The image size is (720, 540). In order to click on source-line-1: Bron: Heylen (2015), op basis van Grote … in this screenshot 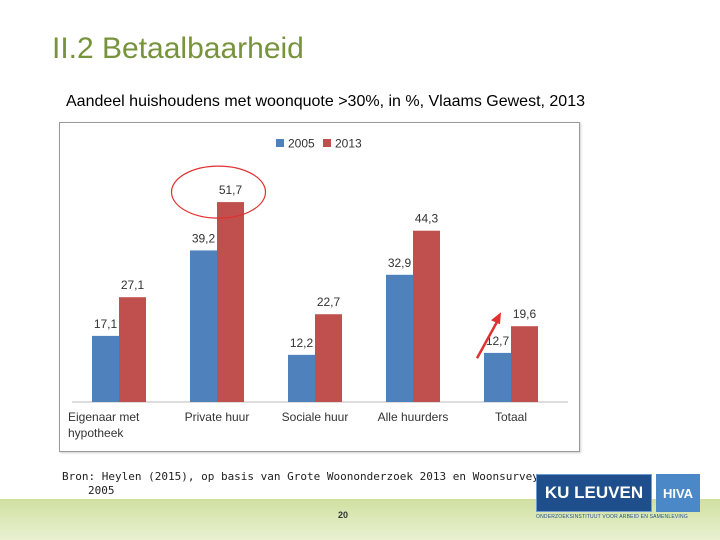, I will do `click(300, 476)`.